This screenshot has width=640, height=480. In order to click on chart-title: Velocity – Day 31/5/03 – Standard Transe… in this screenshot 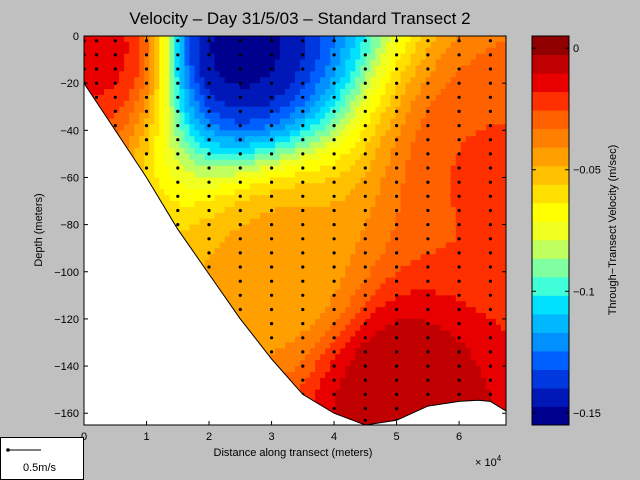, I will do `click(299, 18)`.